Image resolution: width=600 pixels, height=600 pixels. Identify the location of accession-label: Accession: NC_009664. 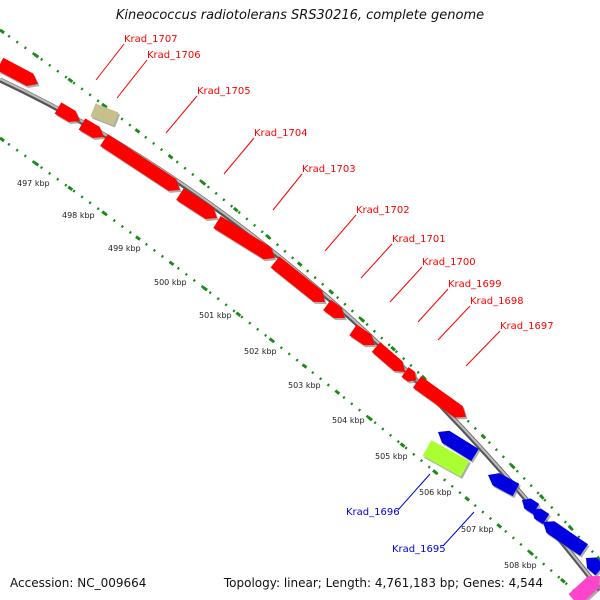
(78, 583).